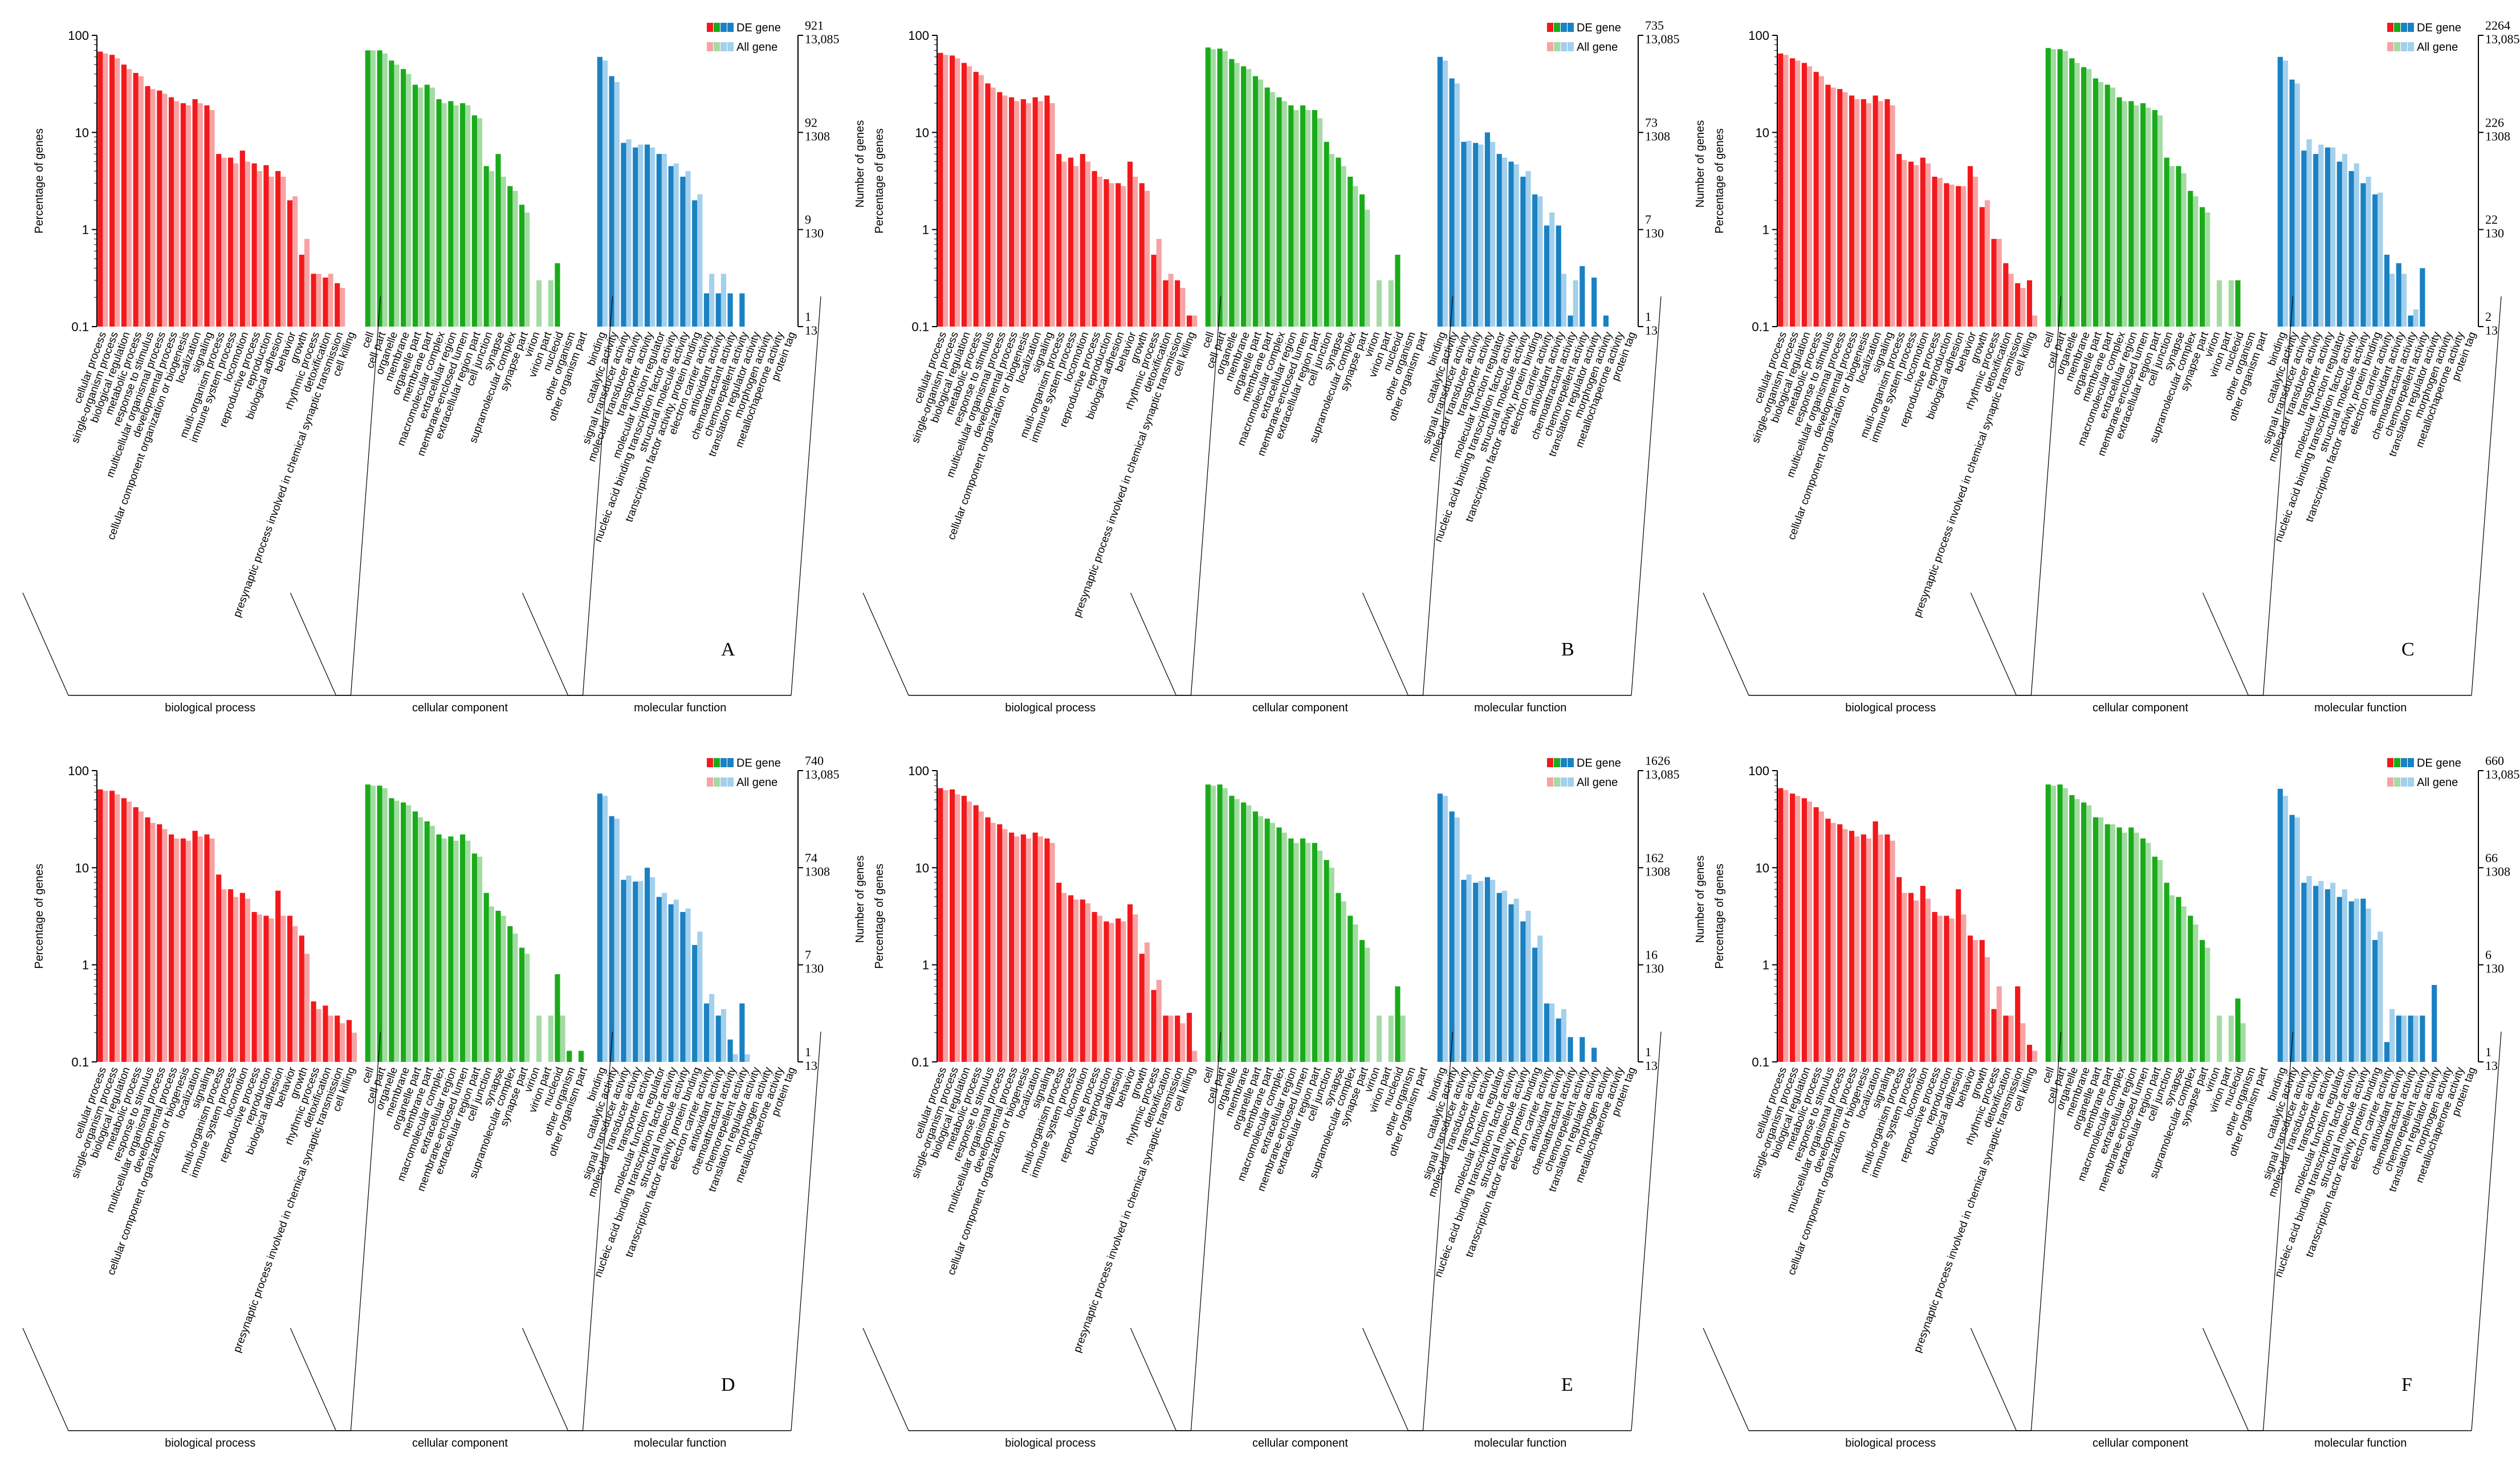 This screenshot has width=2520, height=1470. Describe the element at coordinates (40, 181) in the screenshot. I see `y-axis-label: Percentage of genes` at that location.